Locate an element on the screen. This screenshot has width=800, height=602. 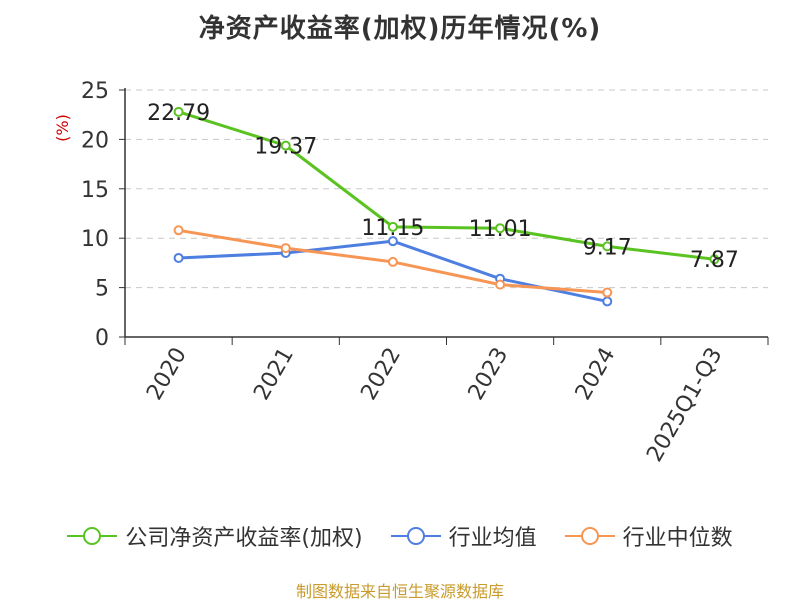
data-label-0: 22.79 is located at coordinates (178, 113).